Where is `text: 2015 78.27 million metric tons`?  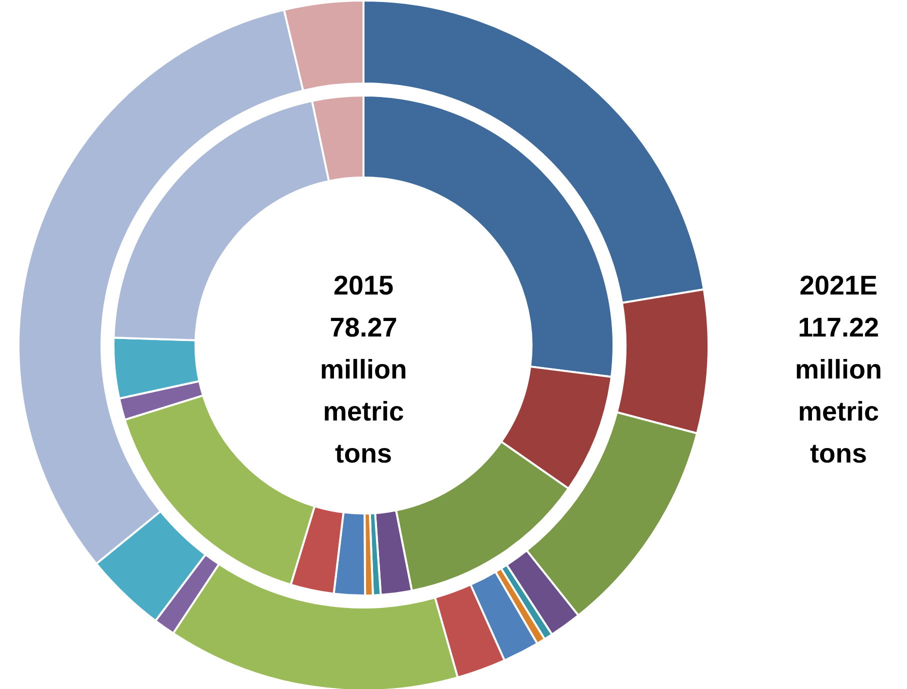
text: 2015 78.27 million metric tons is located at coordinates (363, 369).